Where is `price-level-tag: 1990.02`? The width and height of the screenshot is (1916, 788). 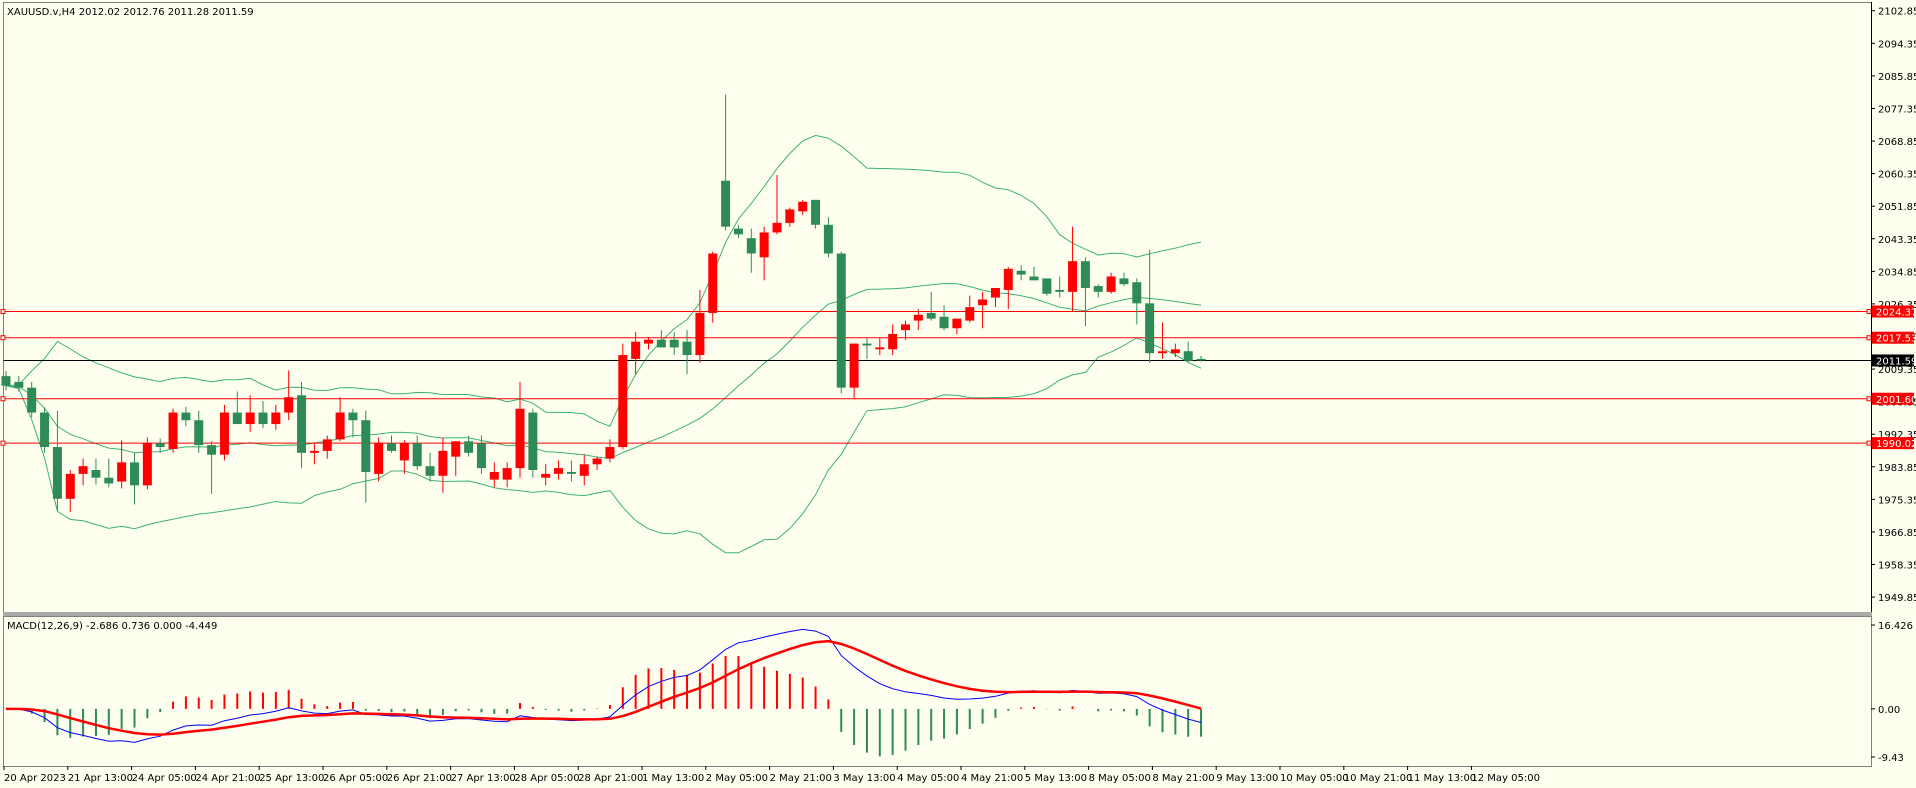 price-level-tag: 1990.02 is located at coordinates (1894, 443).